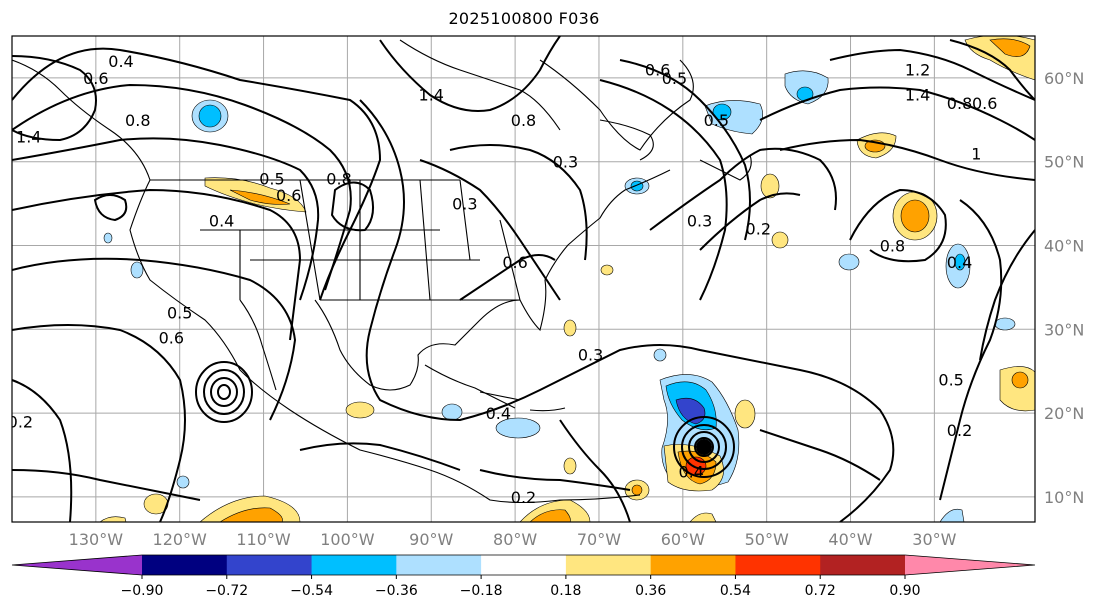  I want to click on longitude-label: 90°W, so click(431, 539).